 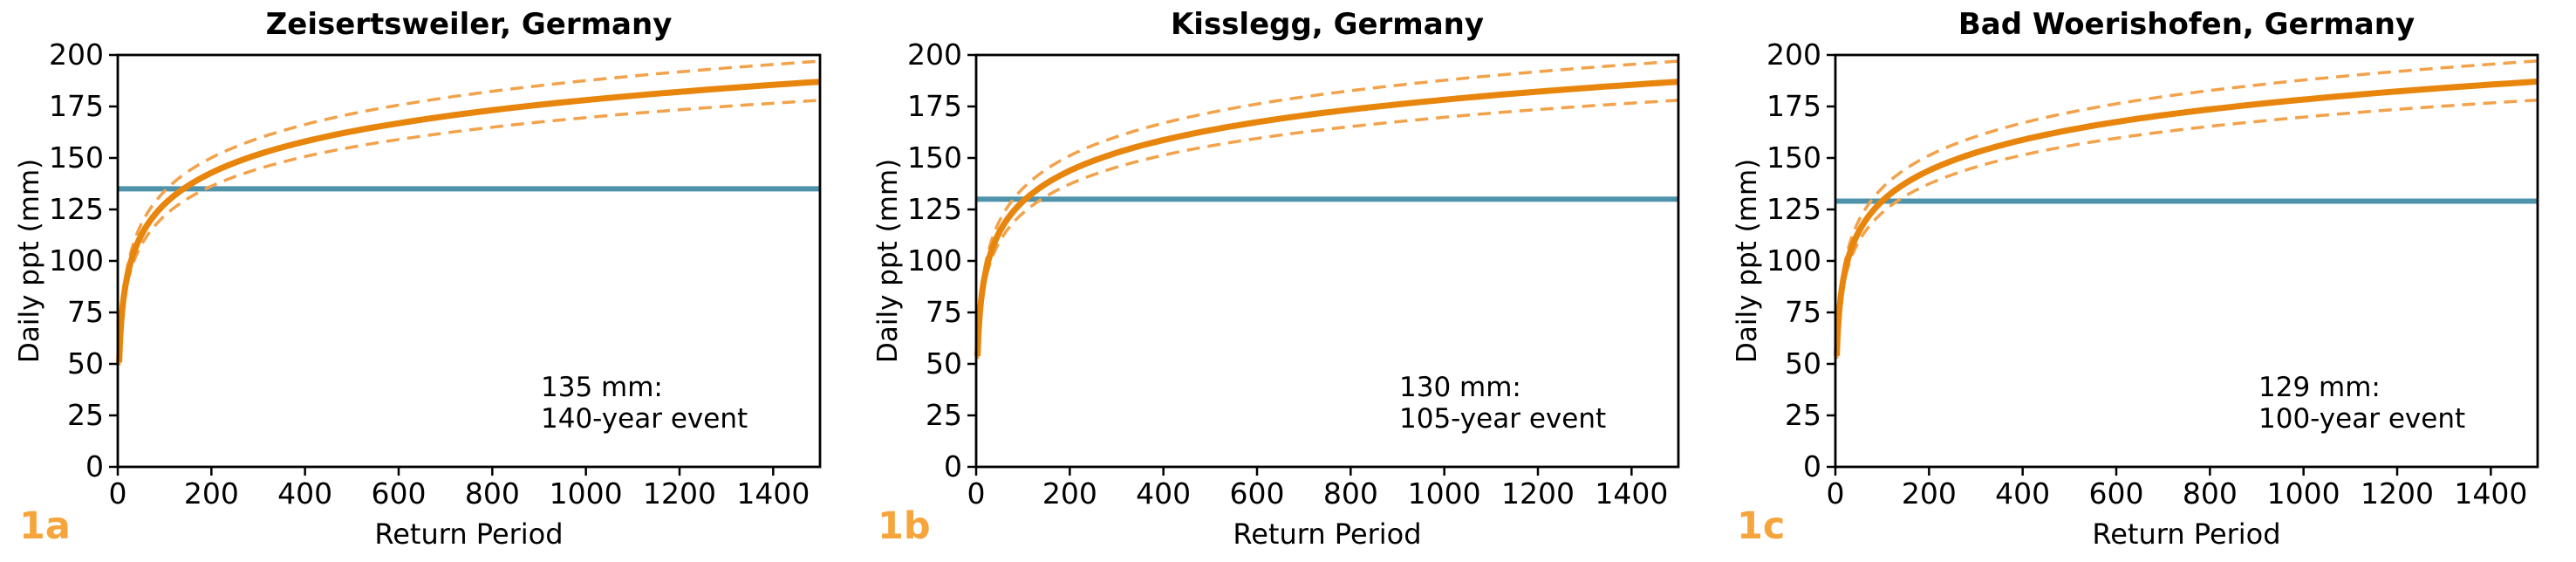 What do you see at coordinates (602, 388) in the screenshot?
I see `threshold-annotation-line1: 135 mm:` at bounding box center [602, 388].